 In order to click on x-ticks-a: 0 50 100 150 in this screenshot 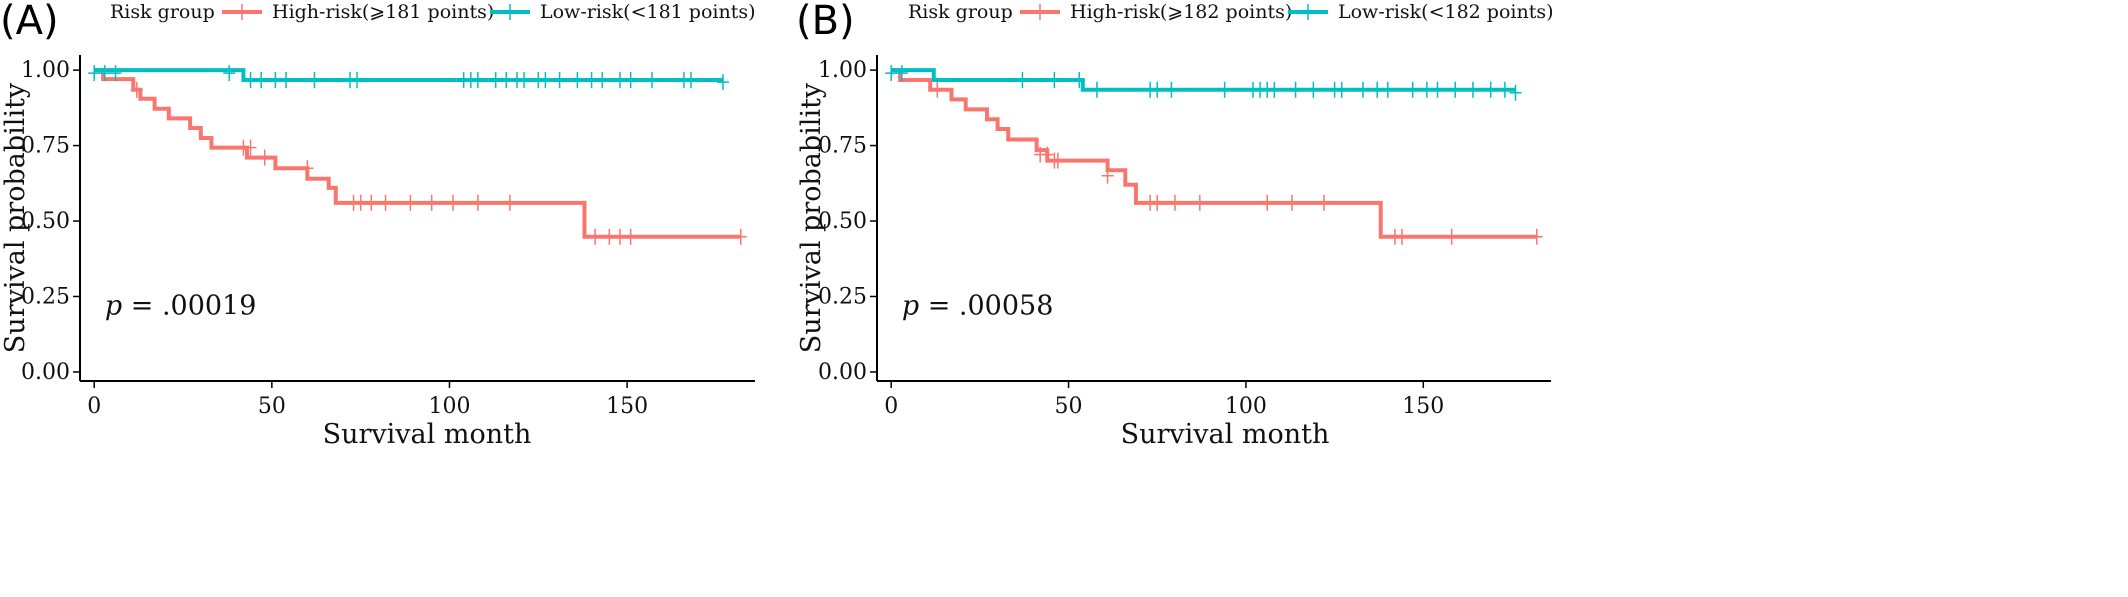, I will do `click(367, 400)`.